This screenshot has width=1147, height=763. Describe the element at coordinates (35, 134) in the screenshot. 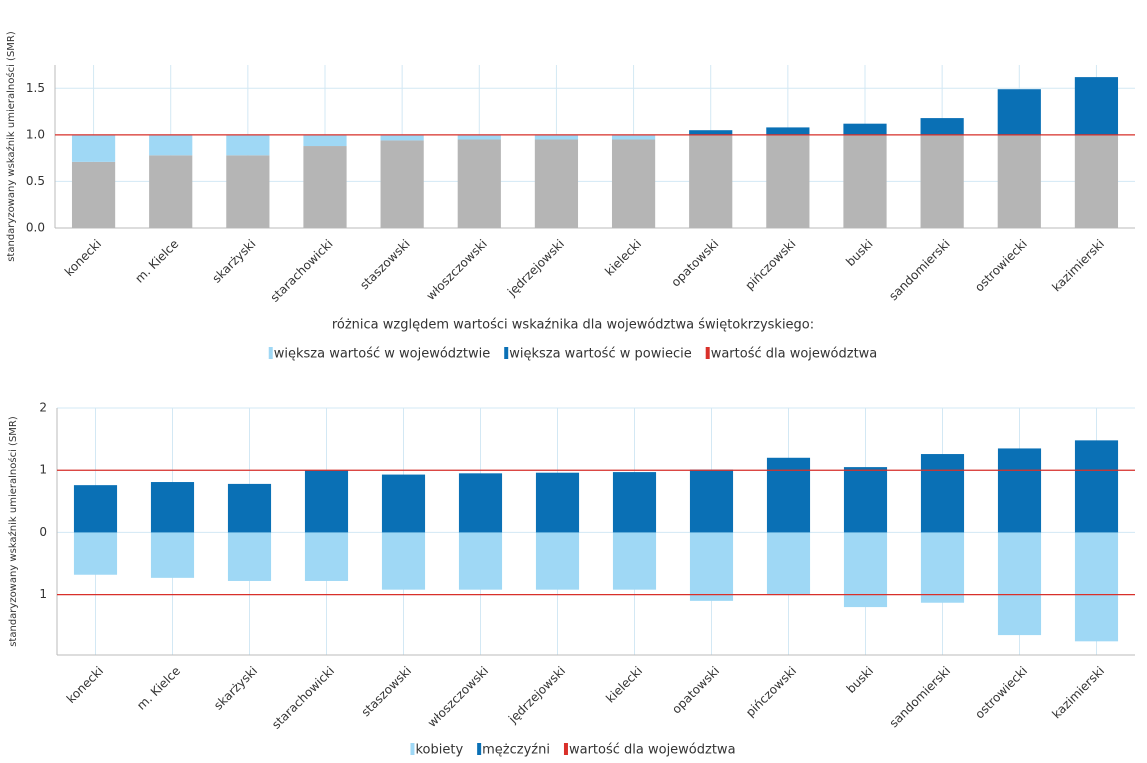

I see `y-tick-label: 1.0` at that location.